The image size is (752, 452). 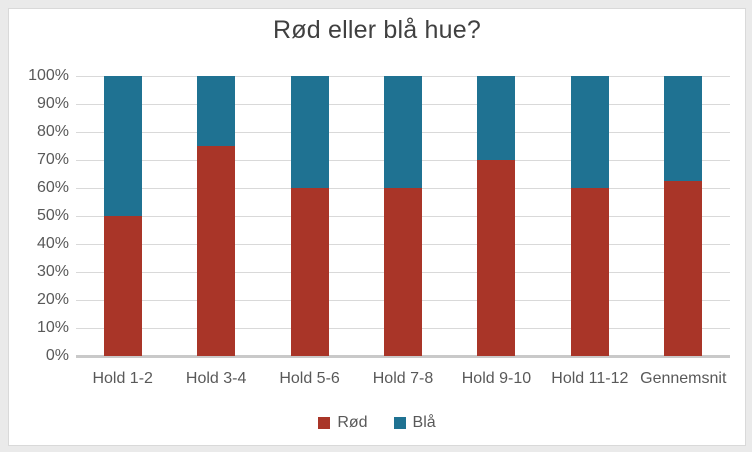 I want to click on y-axis-tick-label: 60%, so click(x=52, y=187).